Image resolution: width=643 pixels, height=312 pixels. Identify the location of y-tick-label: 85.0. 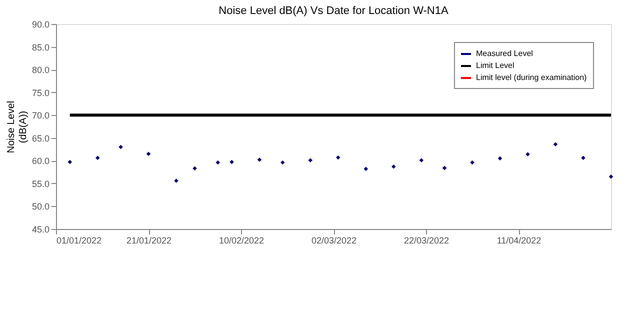
(41, 47).